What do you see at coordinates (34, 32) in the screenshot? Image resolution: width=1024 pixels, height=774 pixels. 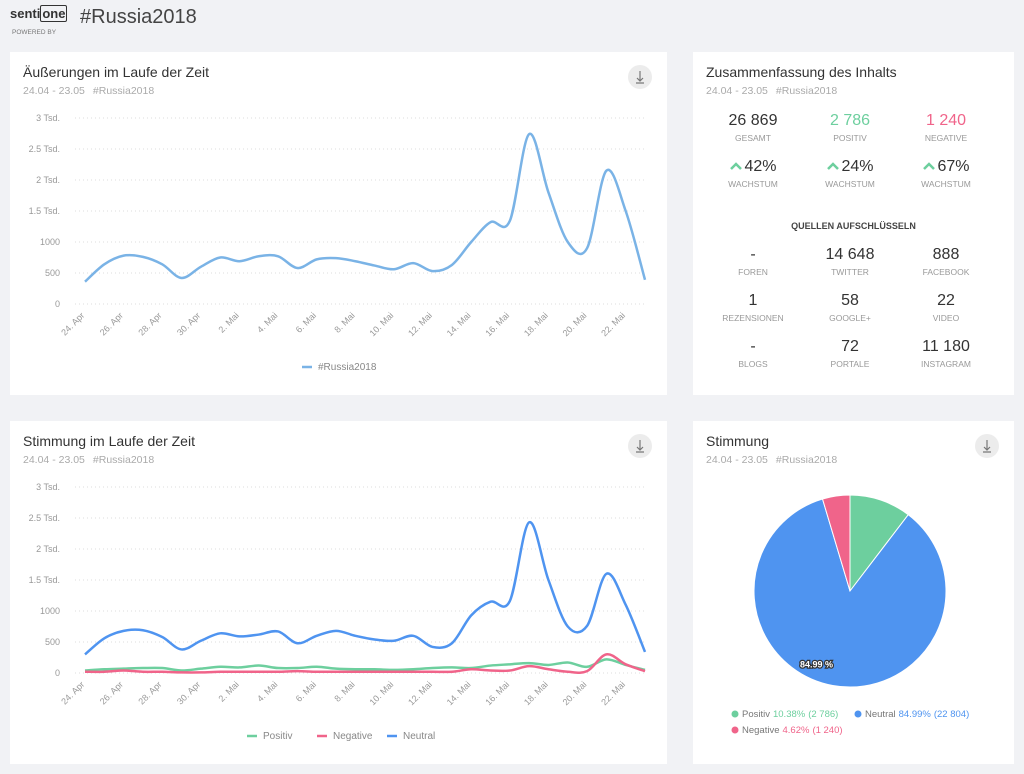 I see `powered-by: POWERED BY` at bounding box center [34, 32].